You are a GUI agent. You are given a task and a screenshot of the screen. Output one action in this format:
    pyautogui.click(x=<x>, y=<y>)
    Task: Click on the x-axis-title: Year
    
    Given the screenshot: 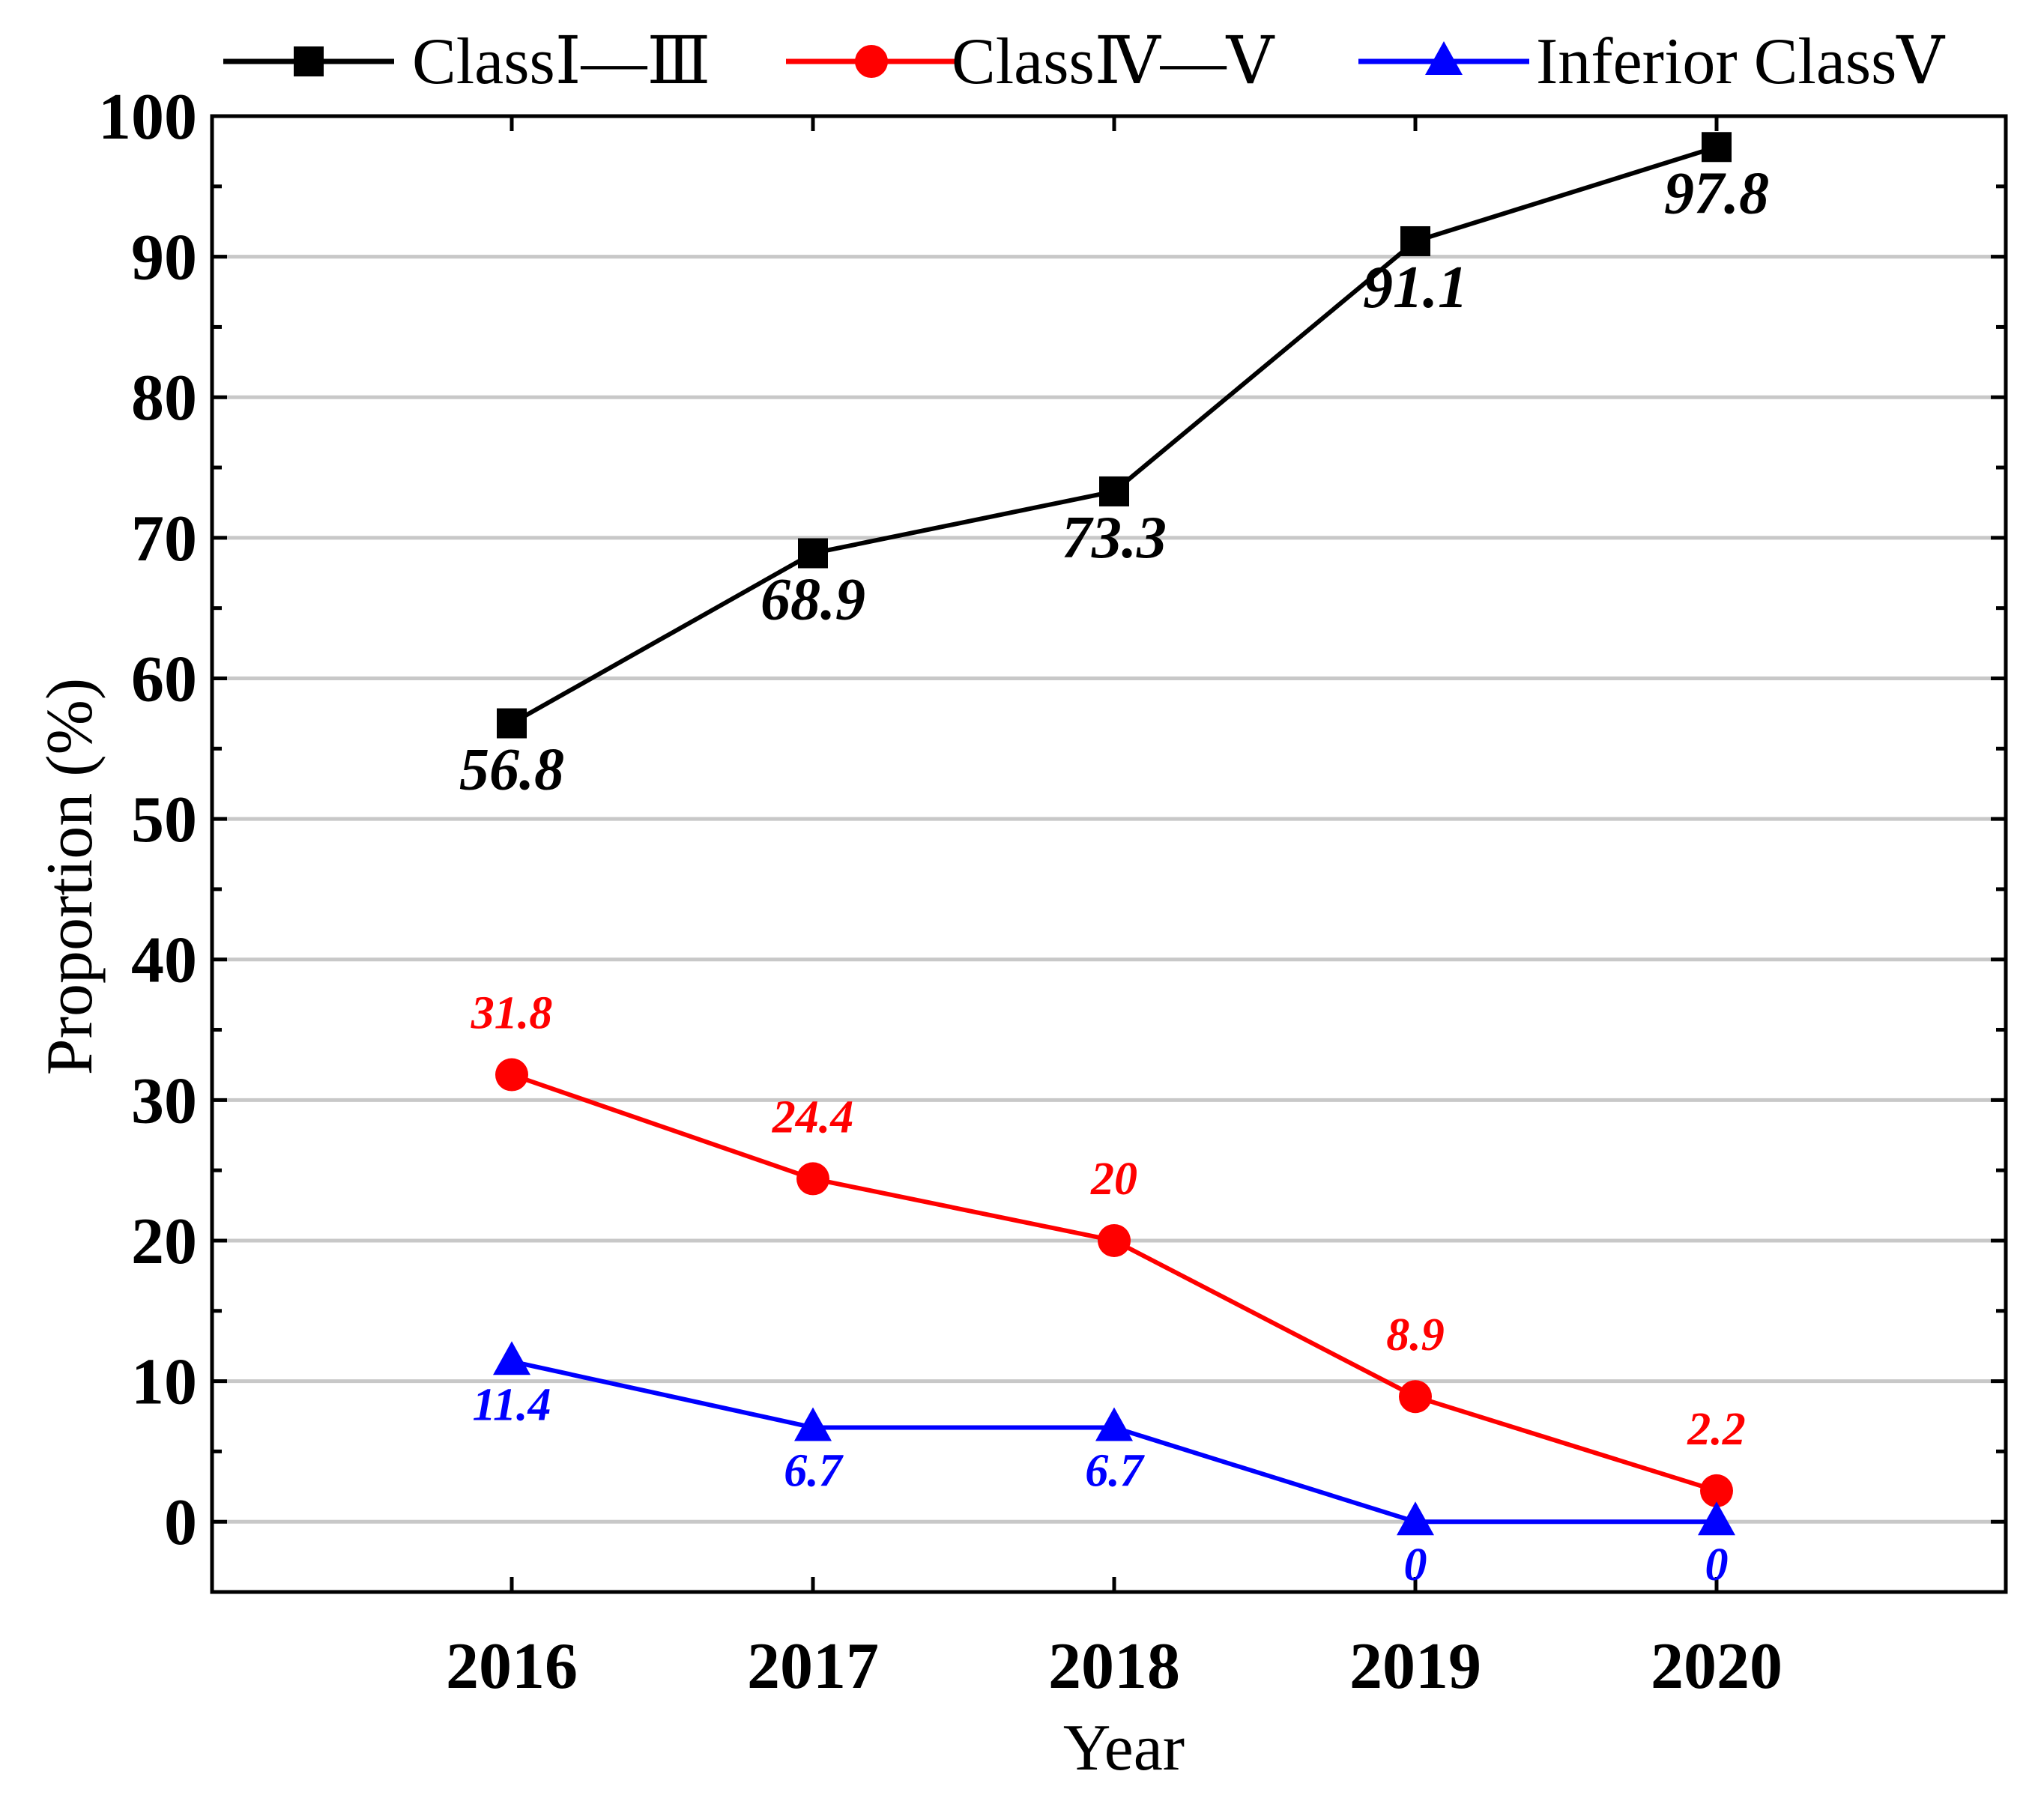 What is the action you would take?
    pyautogui.click(x=1124, y=1748)
    